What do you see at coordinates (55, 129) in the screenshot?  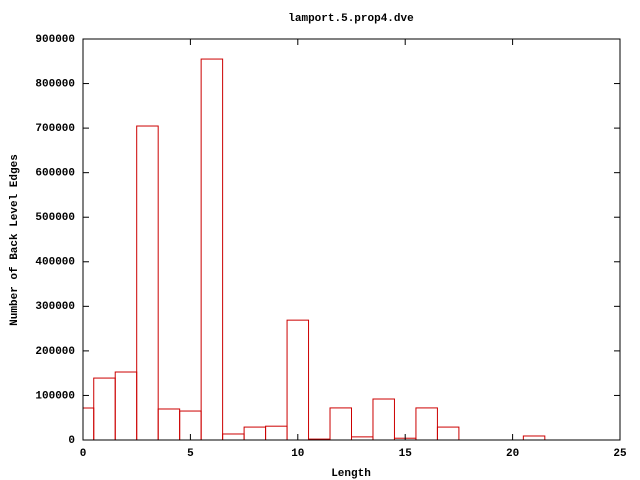 I see `y-tick-label: 700000` at bounding box center [55, 129].